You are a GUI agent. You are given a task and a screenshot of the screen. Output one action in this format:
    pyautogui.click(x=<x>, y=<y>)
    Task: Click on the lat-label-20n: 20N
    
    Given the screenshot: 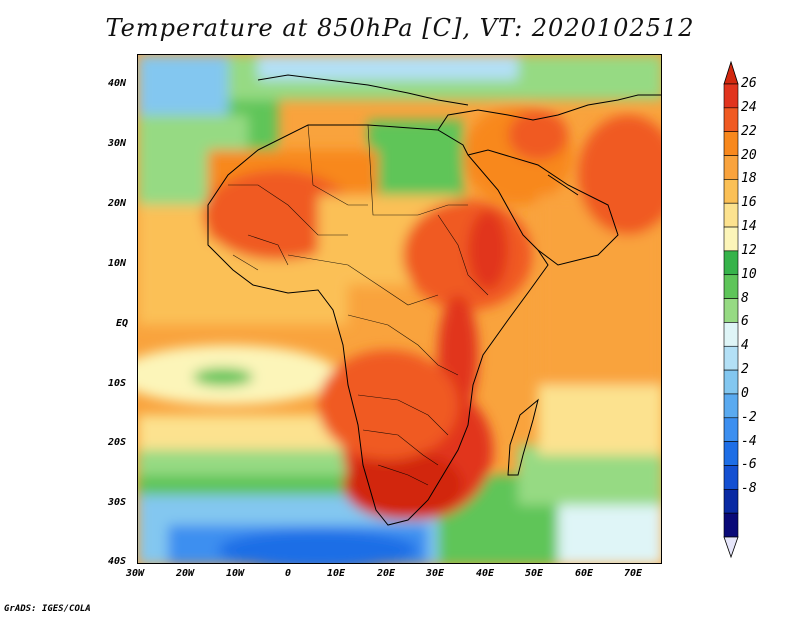 What is the action you would take?
    pyautogui.click(x=117, y=203)
    